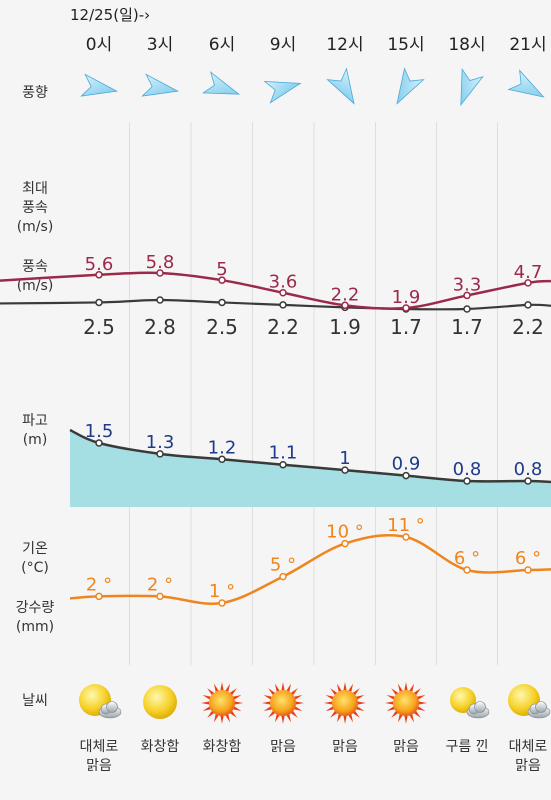 The height and width of the screenshot is (800, 551). What do you see at coordinates (345, 532) in the screenshot?
I see `temperature-value: 10 °` at bounding box center [345, 532].